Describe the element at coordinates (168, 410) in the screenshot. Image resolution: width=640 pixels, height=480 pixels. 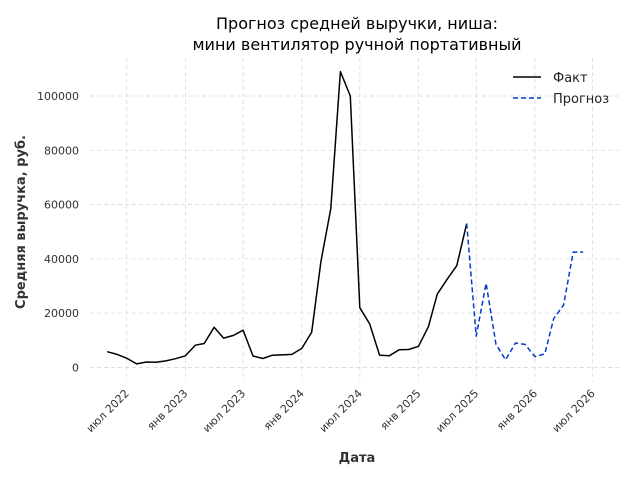
I see `x-tick-label: янв 2023` at that location.